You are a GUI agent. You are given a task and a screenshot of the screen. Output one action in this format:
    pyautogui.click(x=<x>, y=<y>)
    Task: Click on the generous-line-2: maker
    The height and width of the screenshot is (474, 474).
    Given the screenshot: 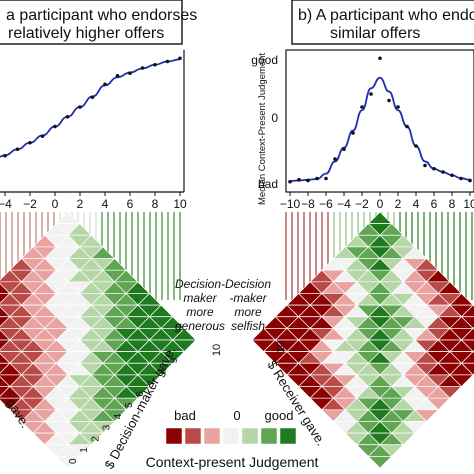 What is the action you would take?
    pyautogui.click(x=200, y=298)
    